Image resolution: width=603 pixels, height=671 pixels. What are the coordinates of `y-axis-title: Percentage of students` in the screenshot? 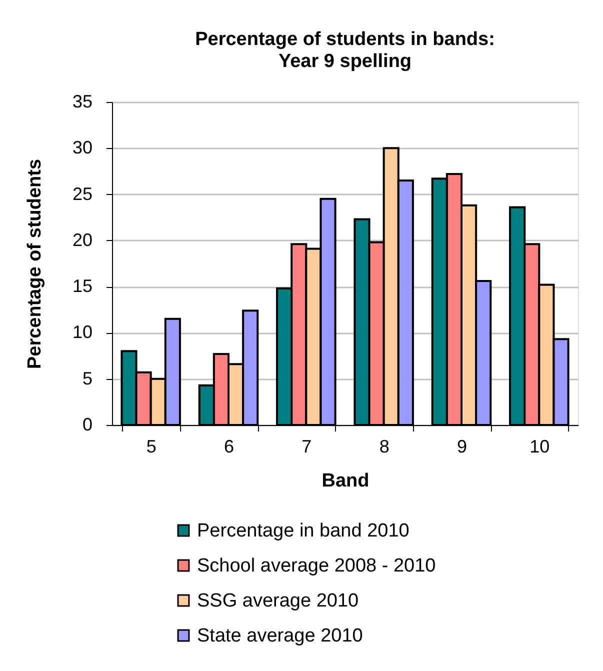 It's located at (35, 264).